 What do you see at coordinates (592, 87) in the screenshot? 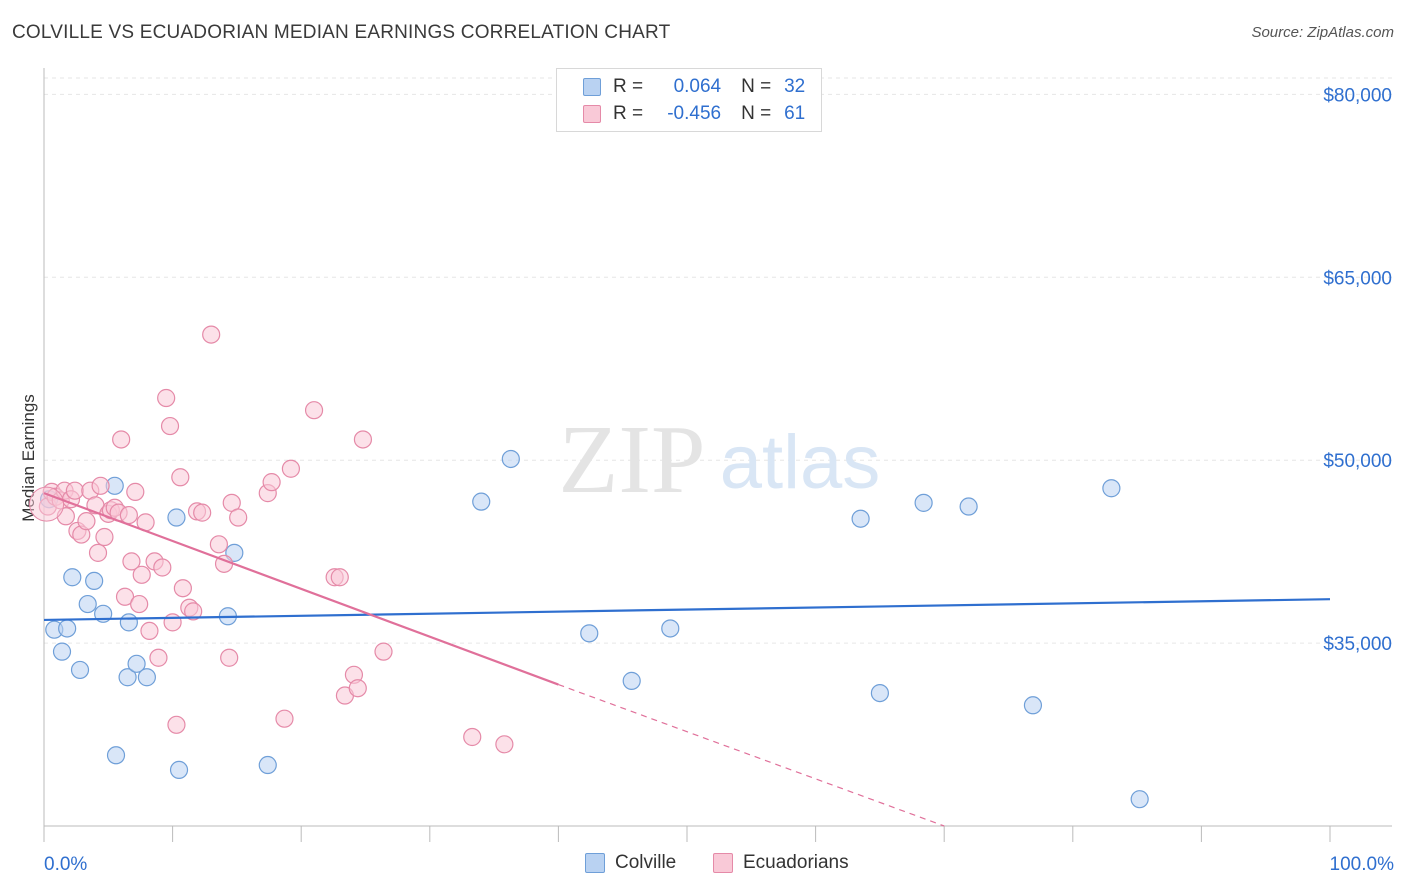
I see `colville-swatch` at bounding box center [592, 87].